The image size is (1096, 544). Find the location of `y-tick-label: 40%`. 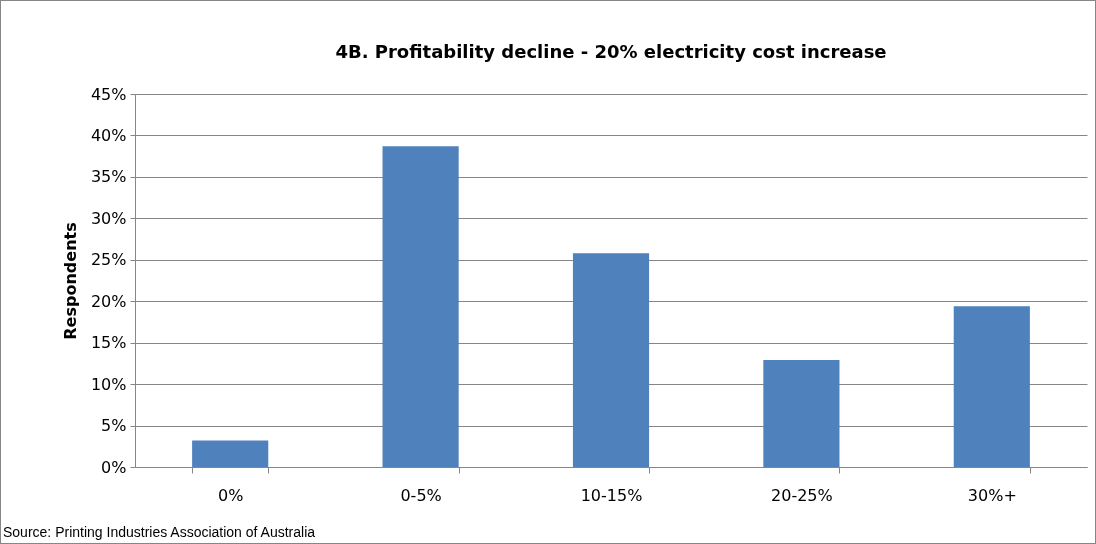

y-tick-label: 40% is located at coordinates (108, 135).